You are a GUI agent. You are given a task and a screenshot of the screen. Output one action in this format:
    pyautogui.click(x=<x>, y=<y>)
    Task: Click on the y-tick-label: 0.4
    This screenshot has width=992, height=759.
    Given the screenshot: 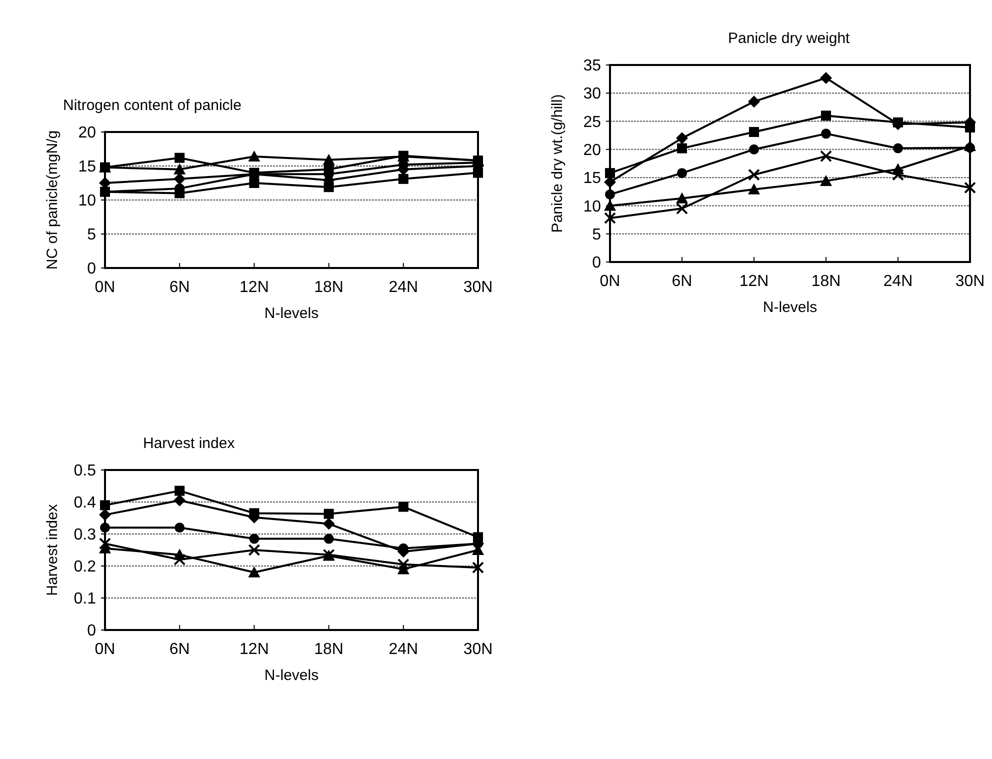 What is the action you would take?
    pyautogui.click(x=85, y=503)
    